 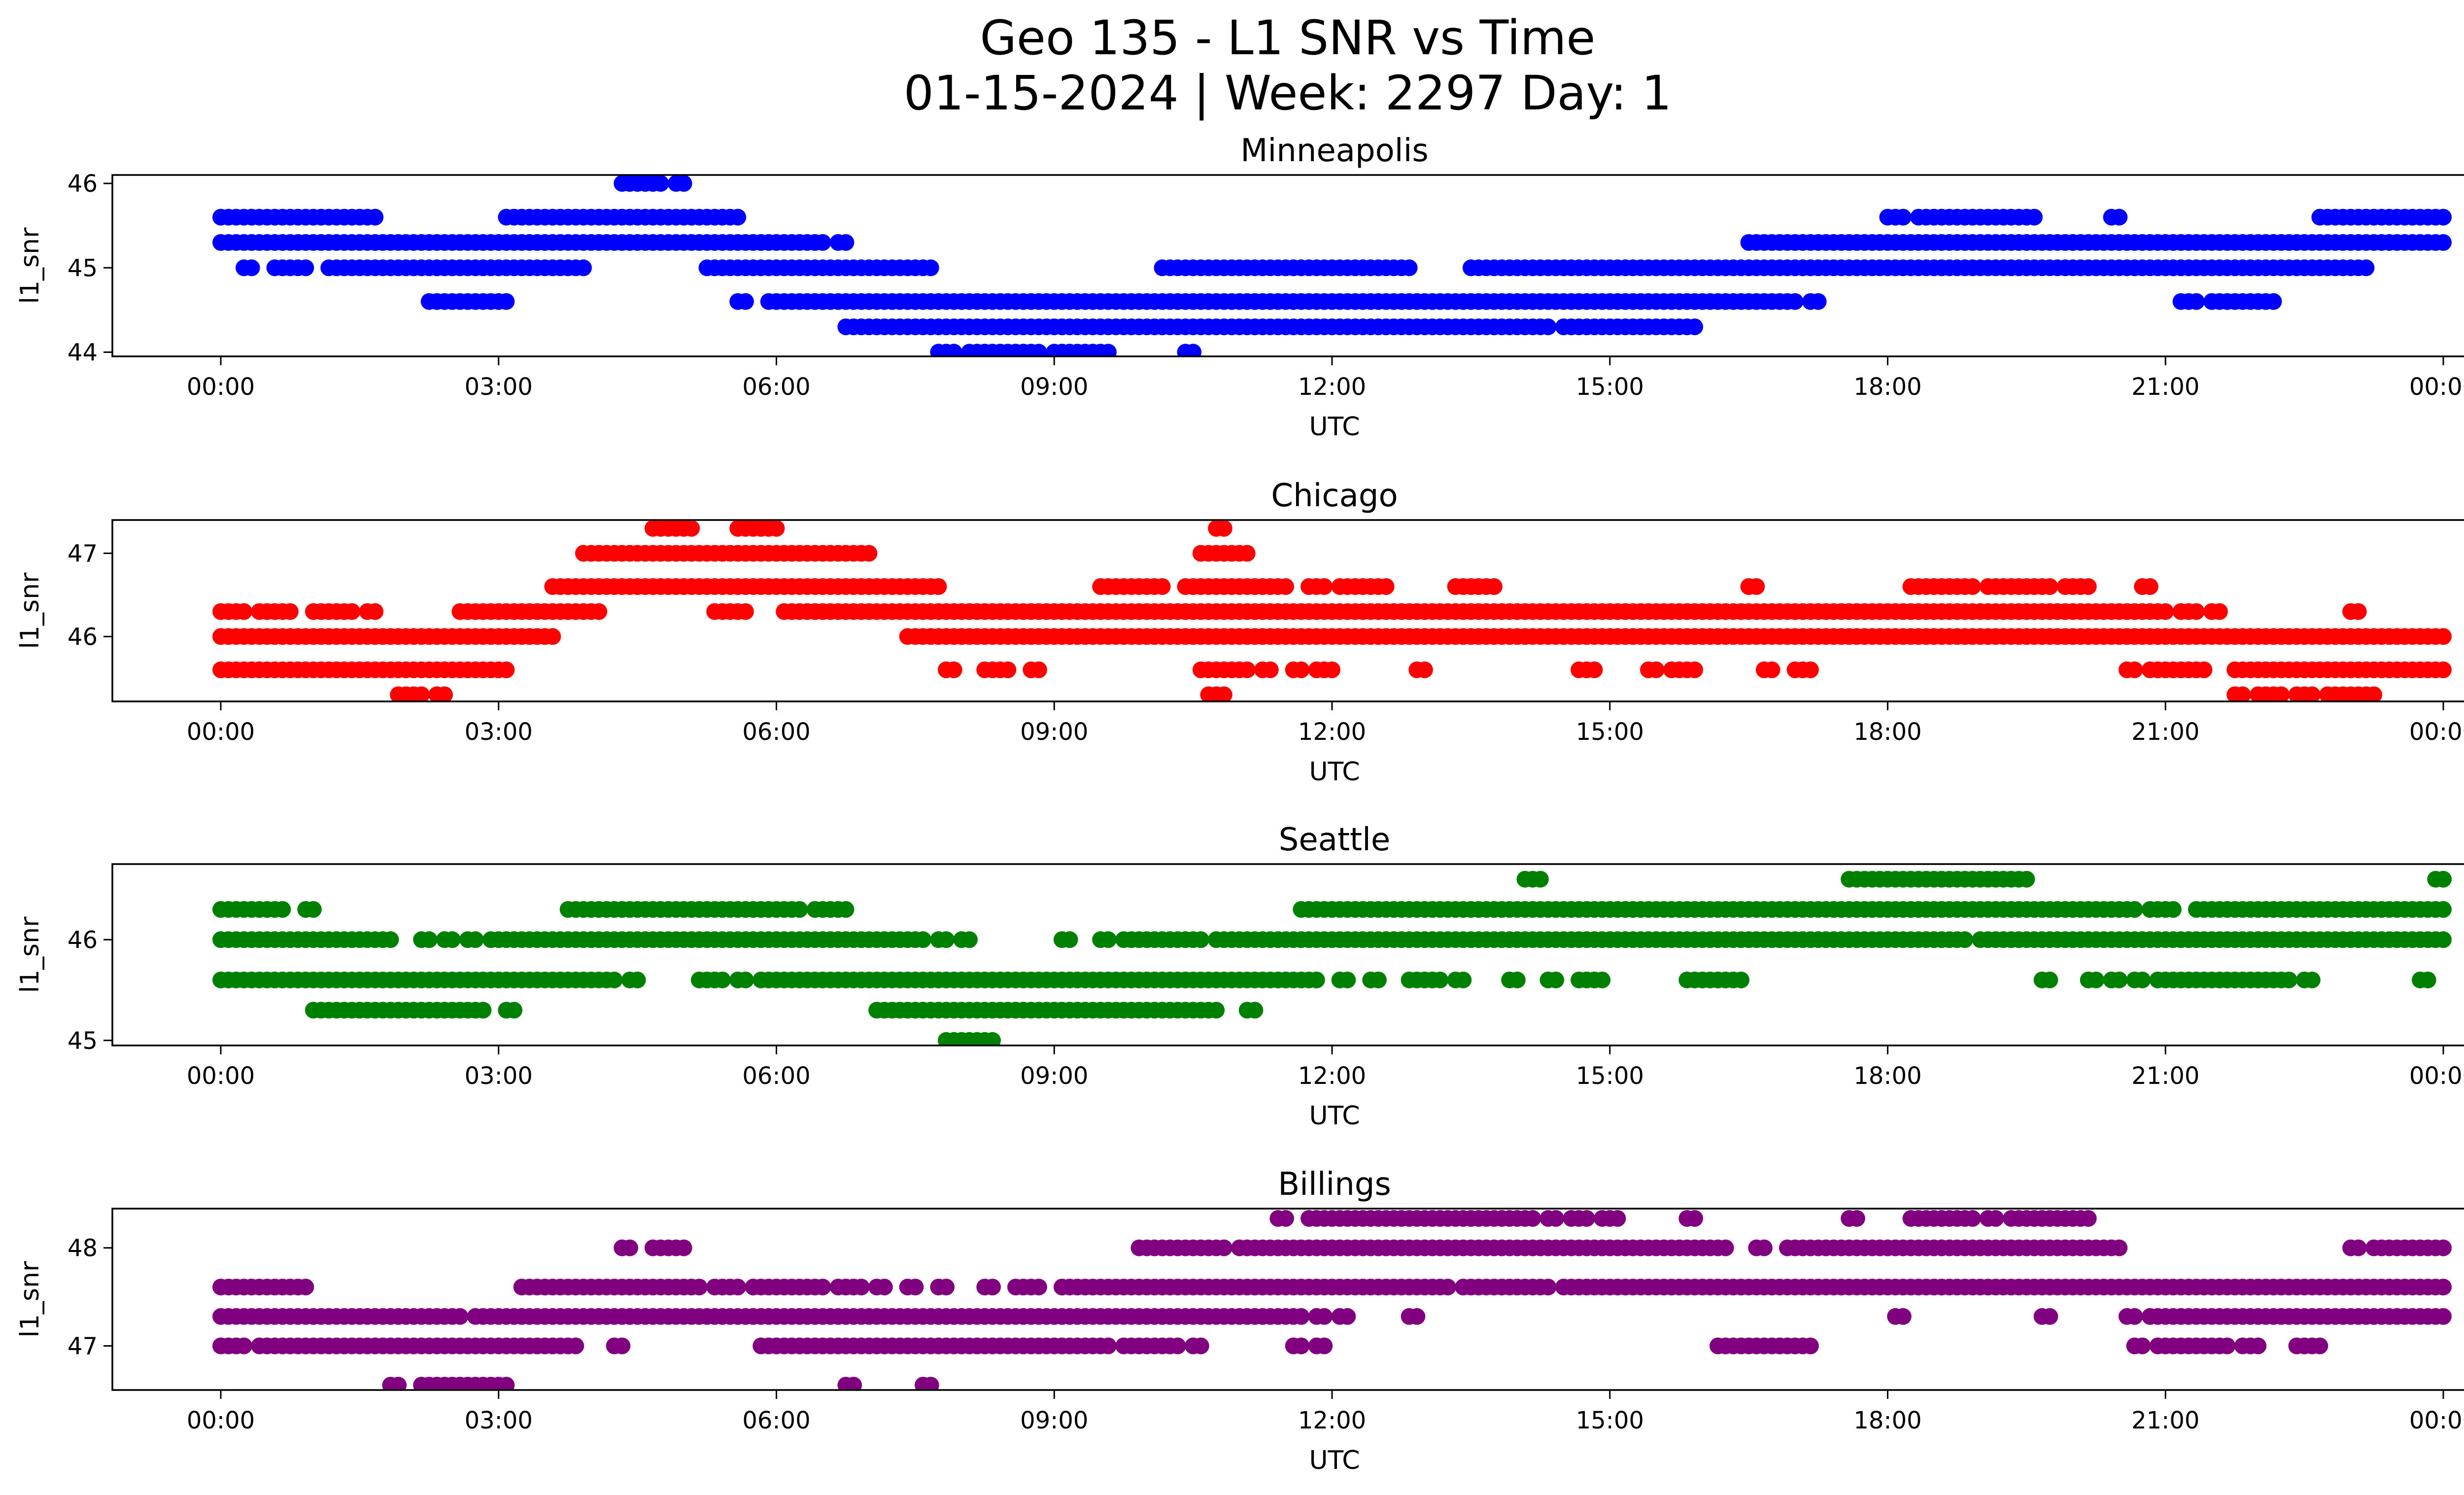 What do you see at coordinates (1054, 1076) in the screenshot?
I see `x-tick-label: 09:00` at bounding box center [1054, 1076].